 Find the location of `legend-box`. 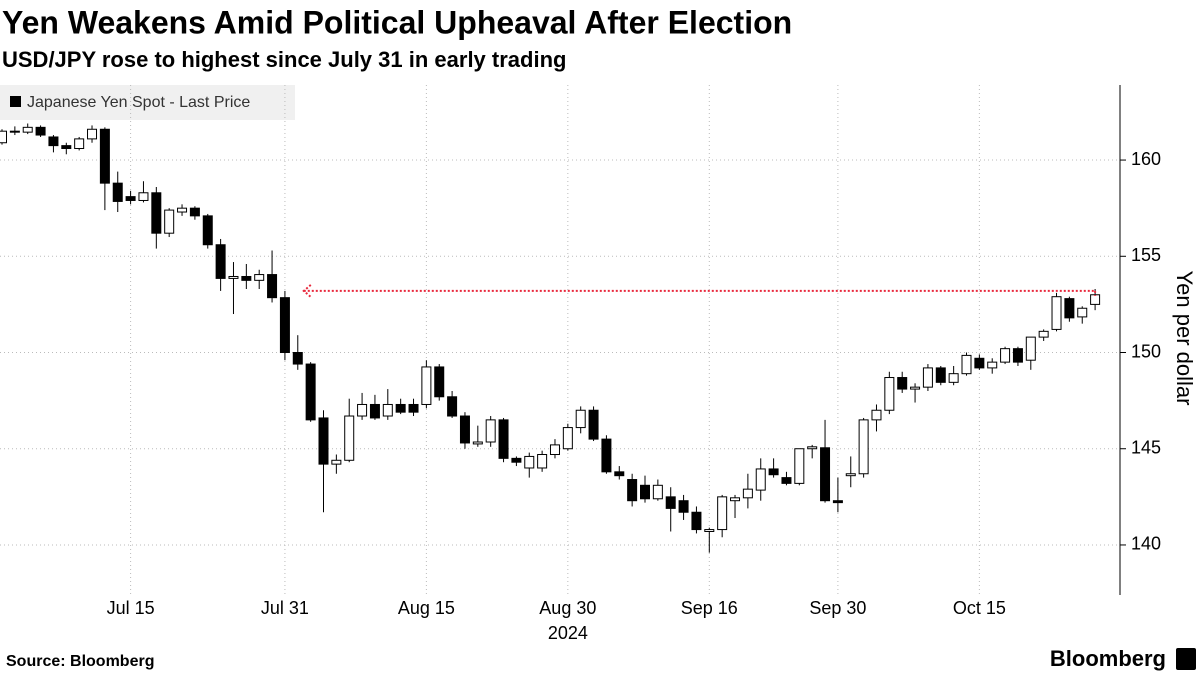

legend-box is located at coordinates (147, 102).